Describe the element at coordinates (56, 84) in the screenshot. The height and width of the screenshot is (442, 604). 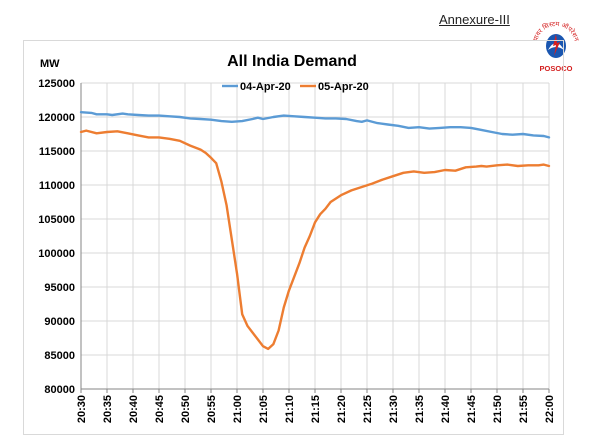
I see `y-tick-label: 125000` at that location.